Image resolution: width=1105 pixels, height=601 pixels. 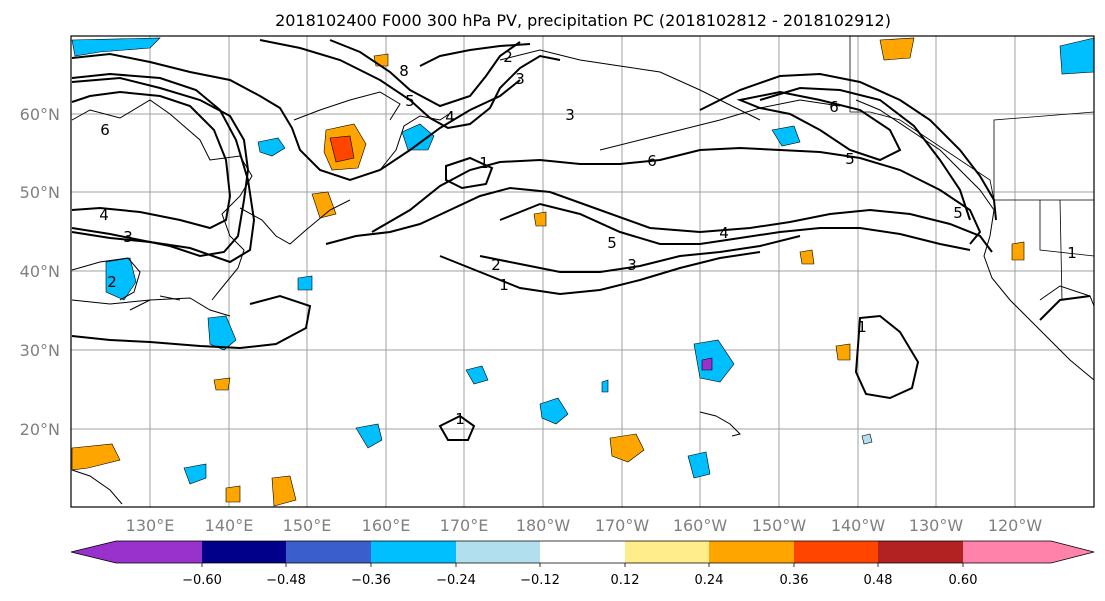 What do you see at coordinates (858, 525) in the screenshot?
I see `lon-label: 140°W` at bounding box center [858, 525].